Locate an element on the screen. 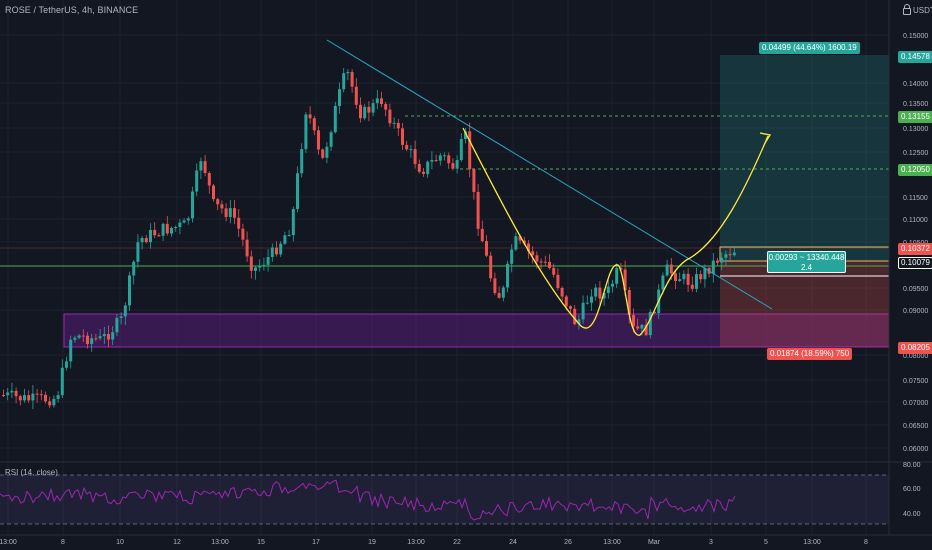 Image resolution: width=932 pixels, height=550 pixels. current-price-tag: 0.10372 is located at coordinates (915, 249).